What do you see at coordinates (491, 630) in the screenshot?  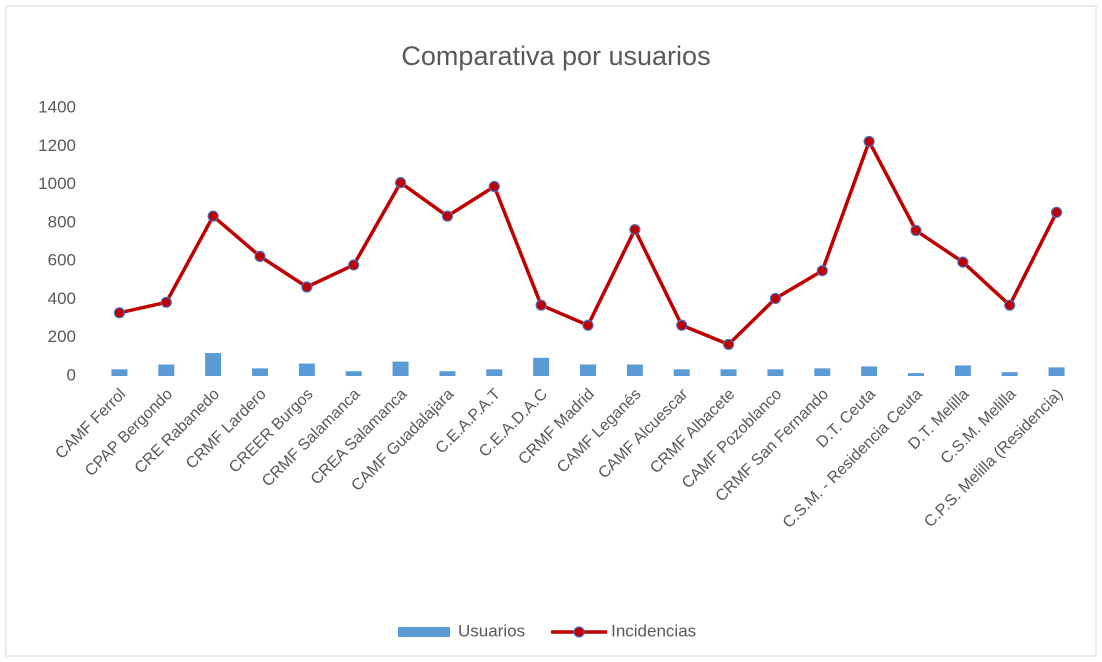 I see `legend-label: Usuarios` at bounding box center [491, 630].